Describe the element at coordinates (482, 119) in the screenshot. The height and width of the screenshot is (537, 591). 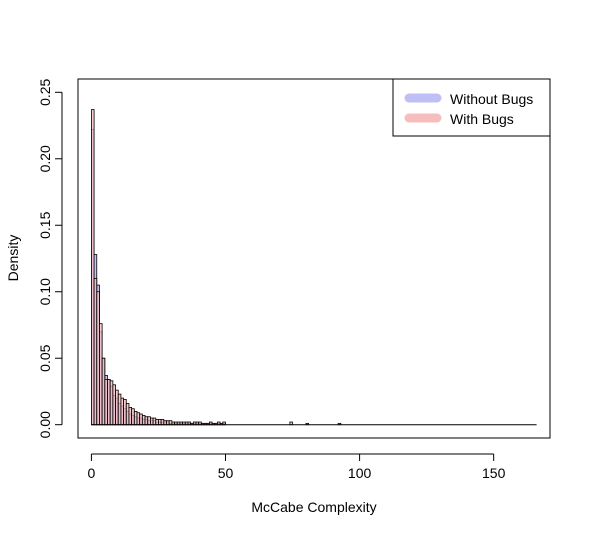
I see `legend-label-with-bugs: With Bugs` at that location.